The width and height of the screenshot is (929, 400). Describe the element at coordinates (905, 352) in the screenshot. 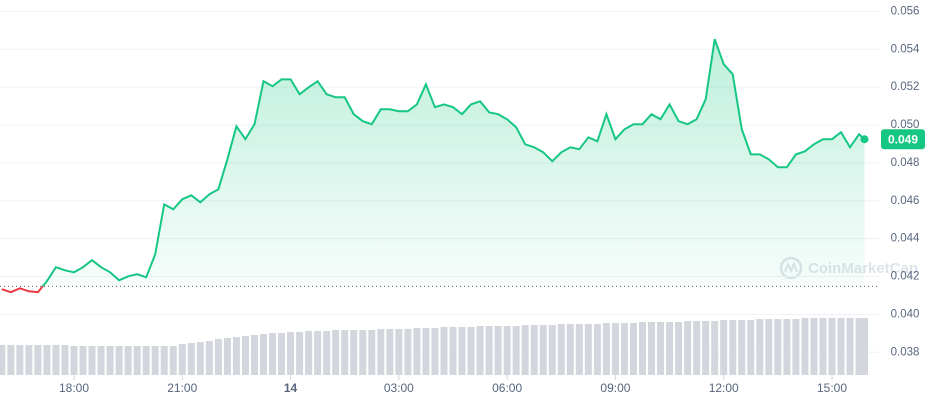

I see `y-tick-label: 0.038` at that location.